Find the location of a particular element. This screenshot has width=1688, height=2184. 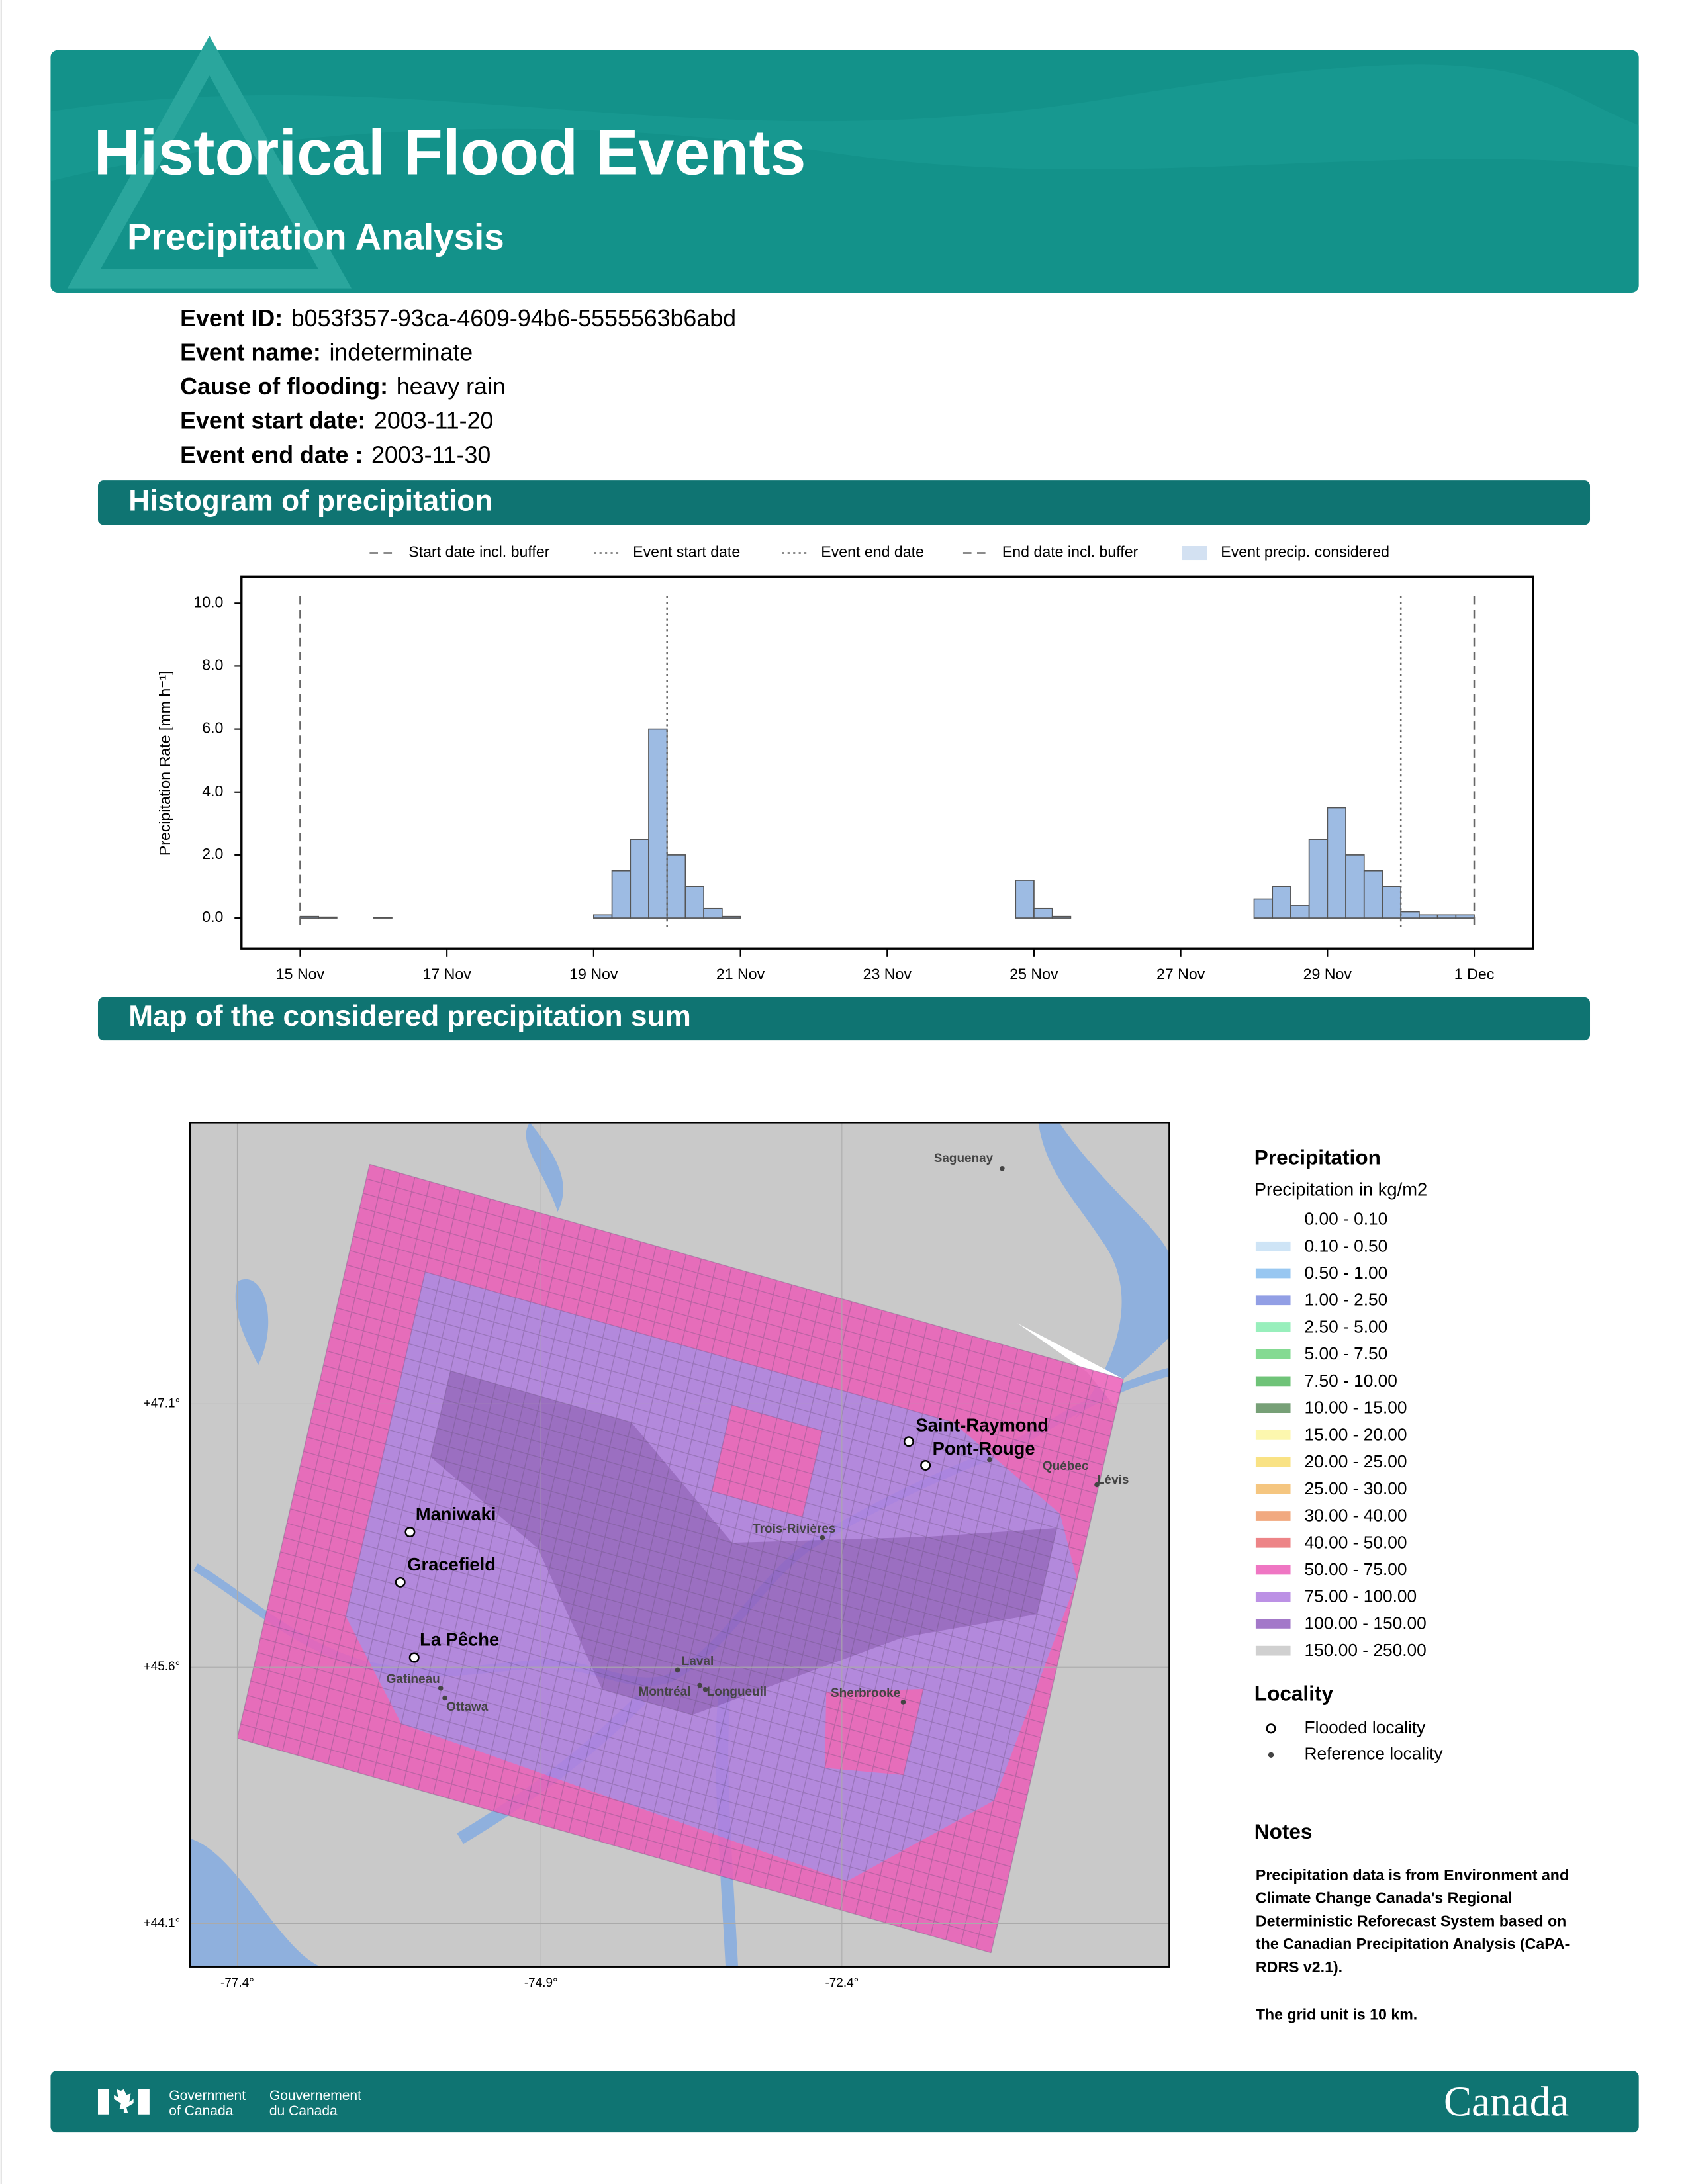

legend-label: 20.00 - 25.00 is located at coordinates (1356, 1461).